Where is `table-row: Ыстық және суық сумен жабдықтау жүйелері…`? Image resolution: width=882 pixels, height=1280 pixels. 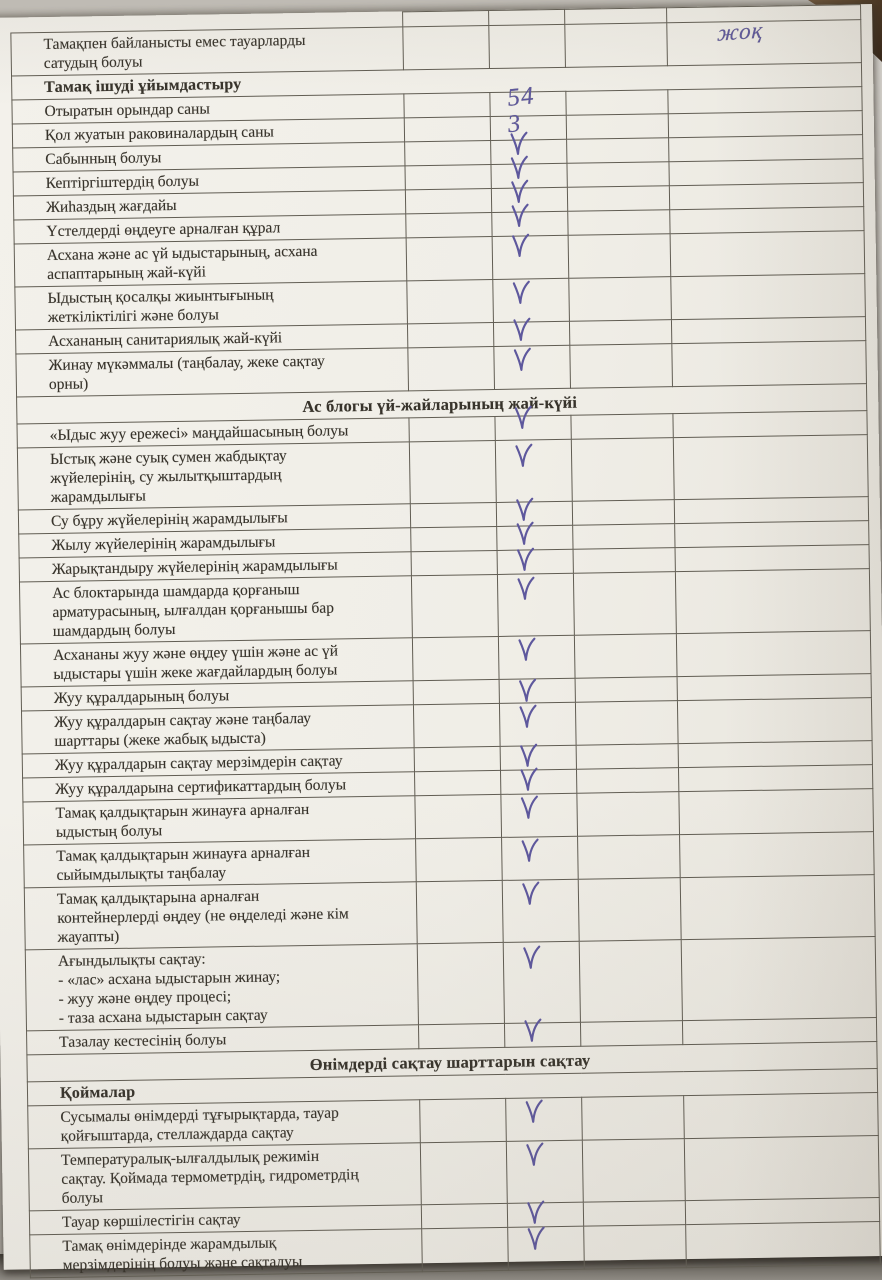 table-row: Ыстық және суық сумен жабдықтау жүйелері… is located at coordinates (443, 472).